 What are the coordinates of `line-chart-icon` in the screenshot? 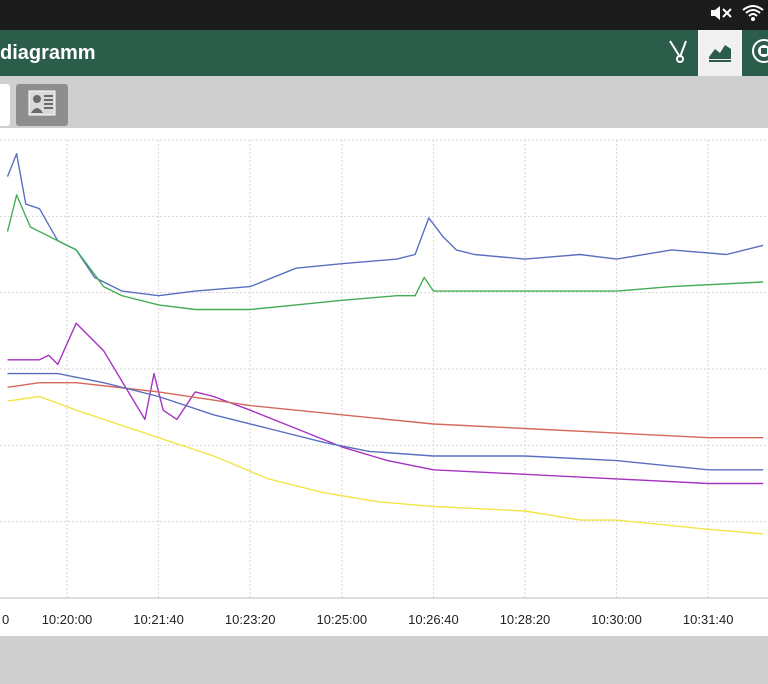 It's located at (720, 53).